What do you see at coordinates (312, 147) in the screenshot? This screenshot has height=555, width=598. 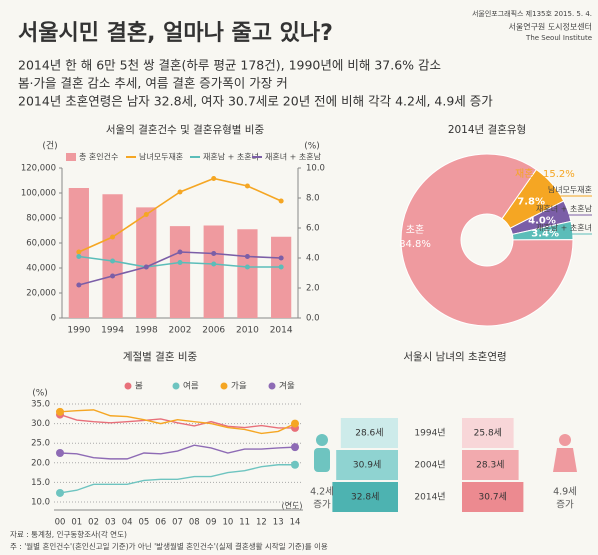 I see `y2-unit: (%)` at bounding box center [312, 147].